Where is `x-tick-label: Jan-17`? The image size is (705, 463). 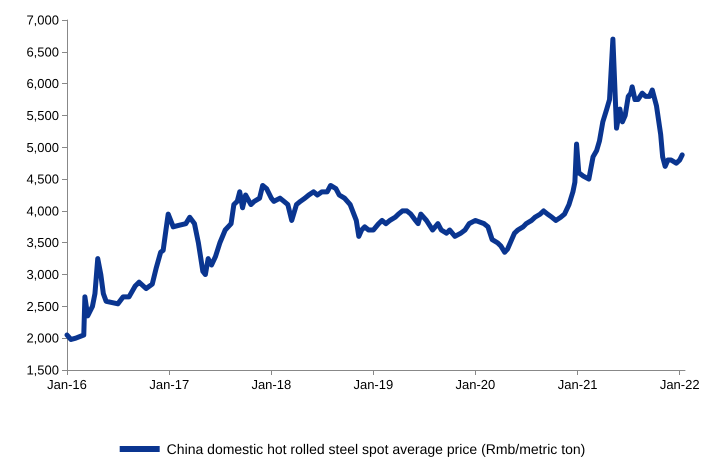 x-tick-label: Jan-17 is located at coordinates (169, 384).